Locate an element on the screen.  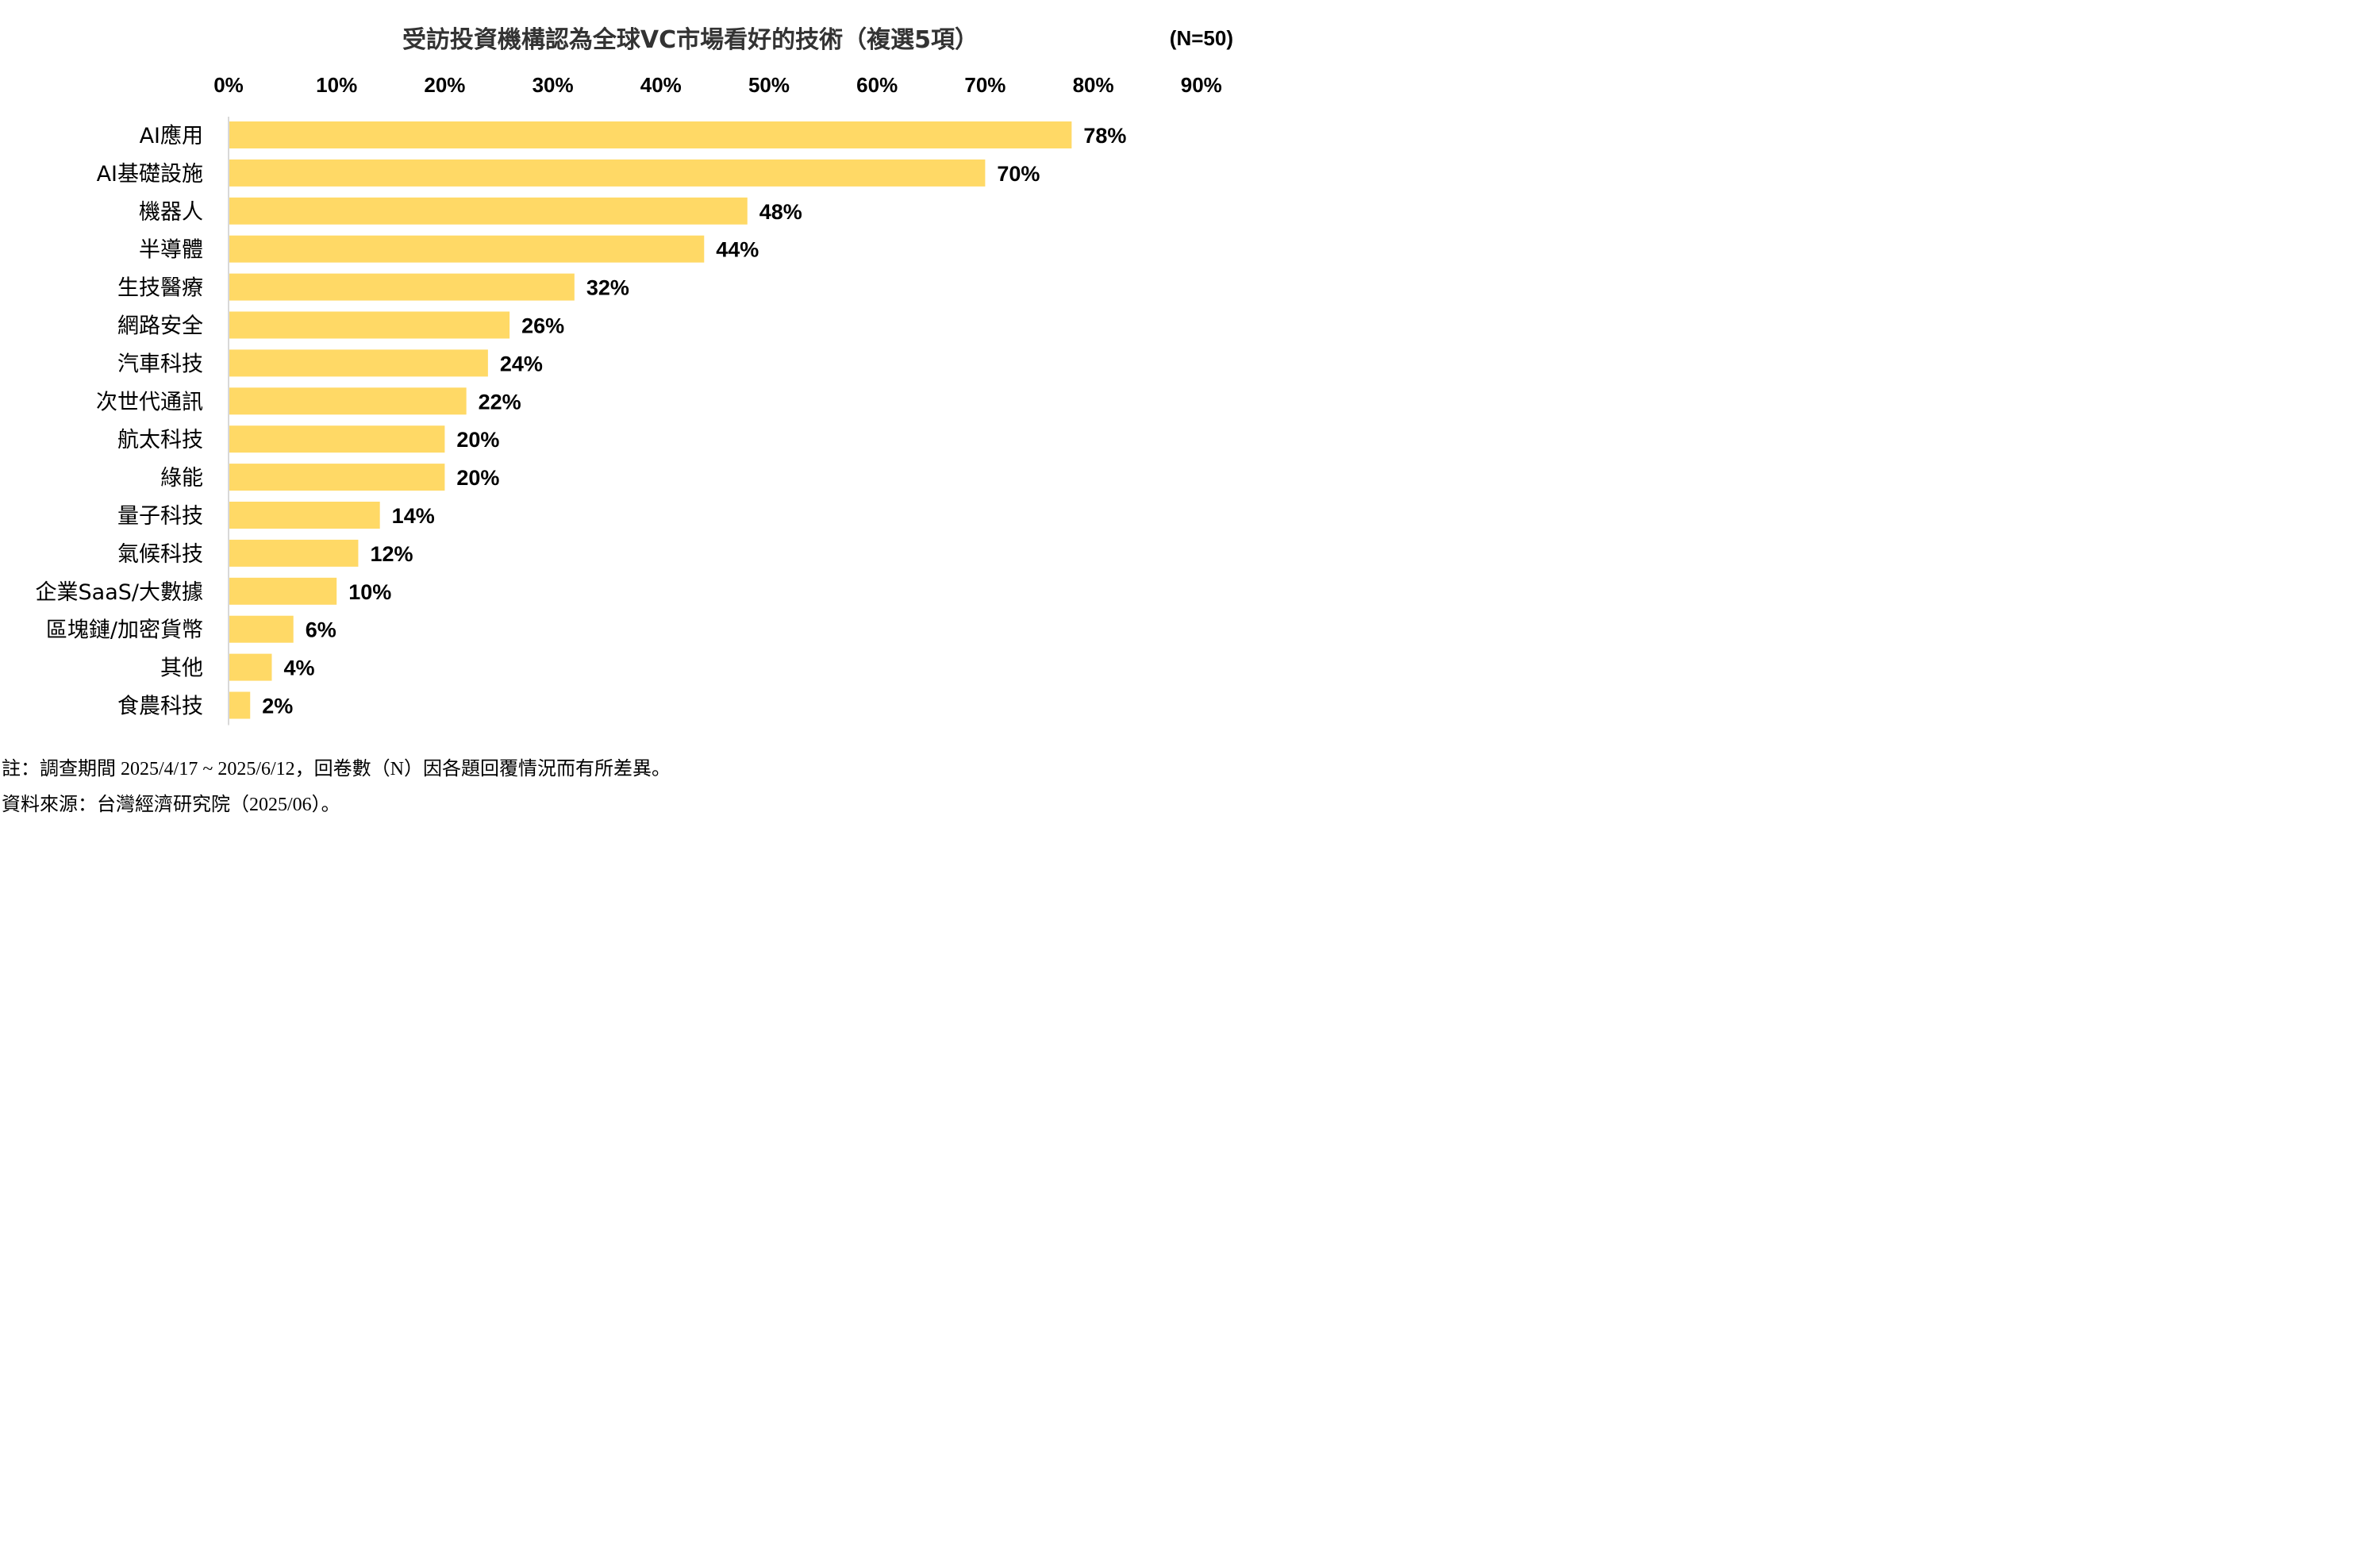
category-label: 食農科技 is located at coordinates (160, 707).